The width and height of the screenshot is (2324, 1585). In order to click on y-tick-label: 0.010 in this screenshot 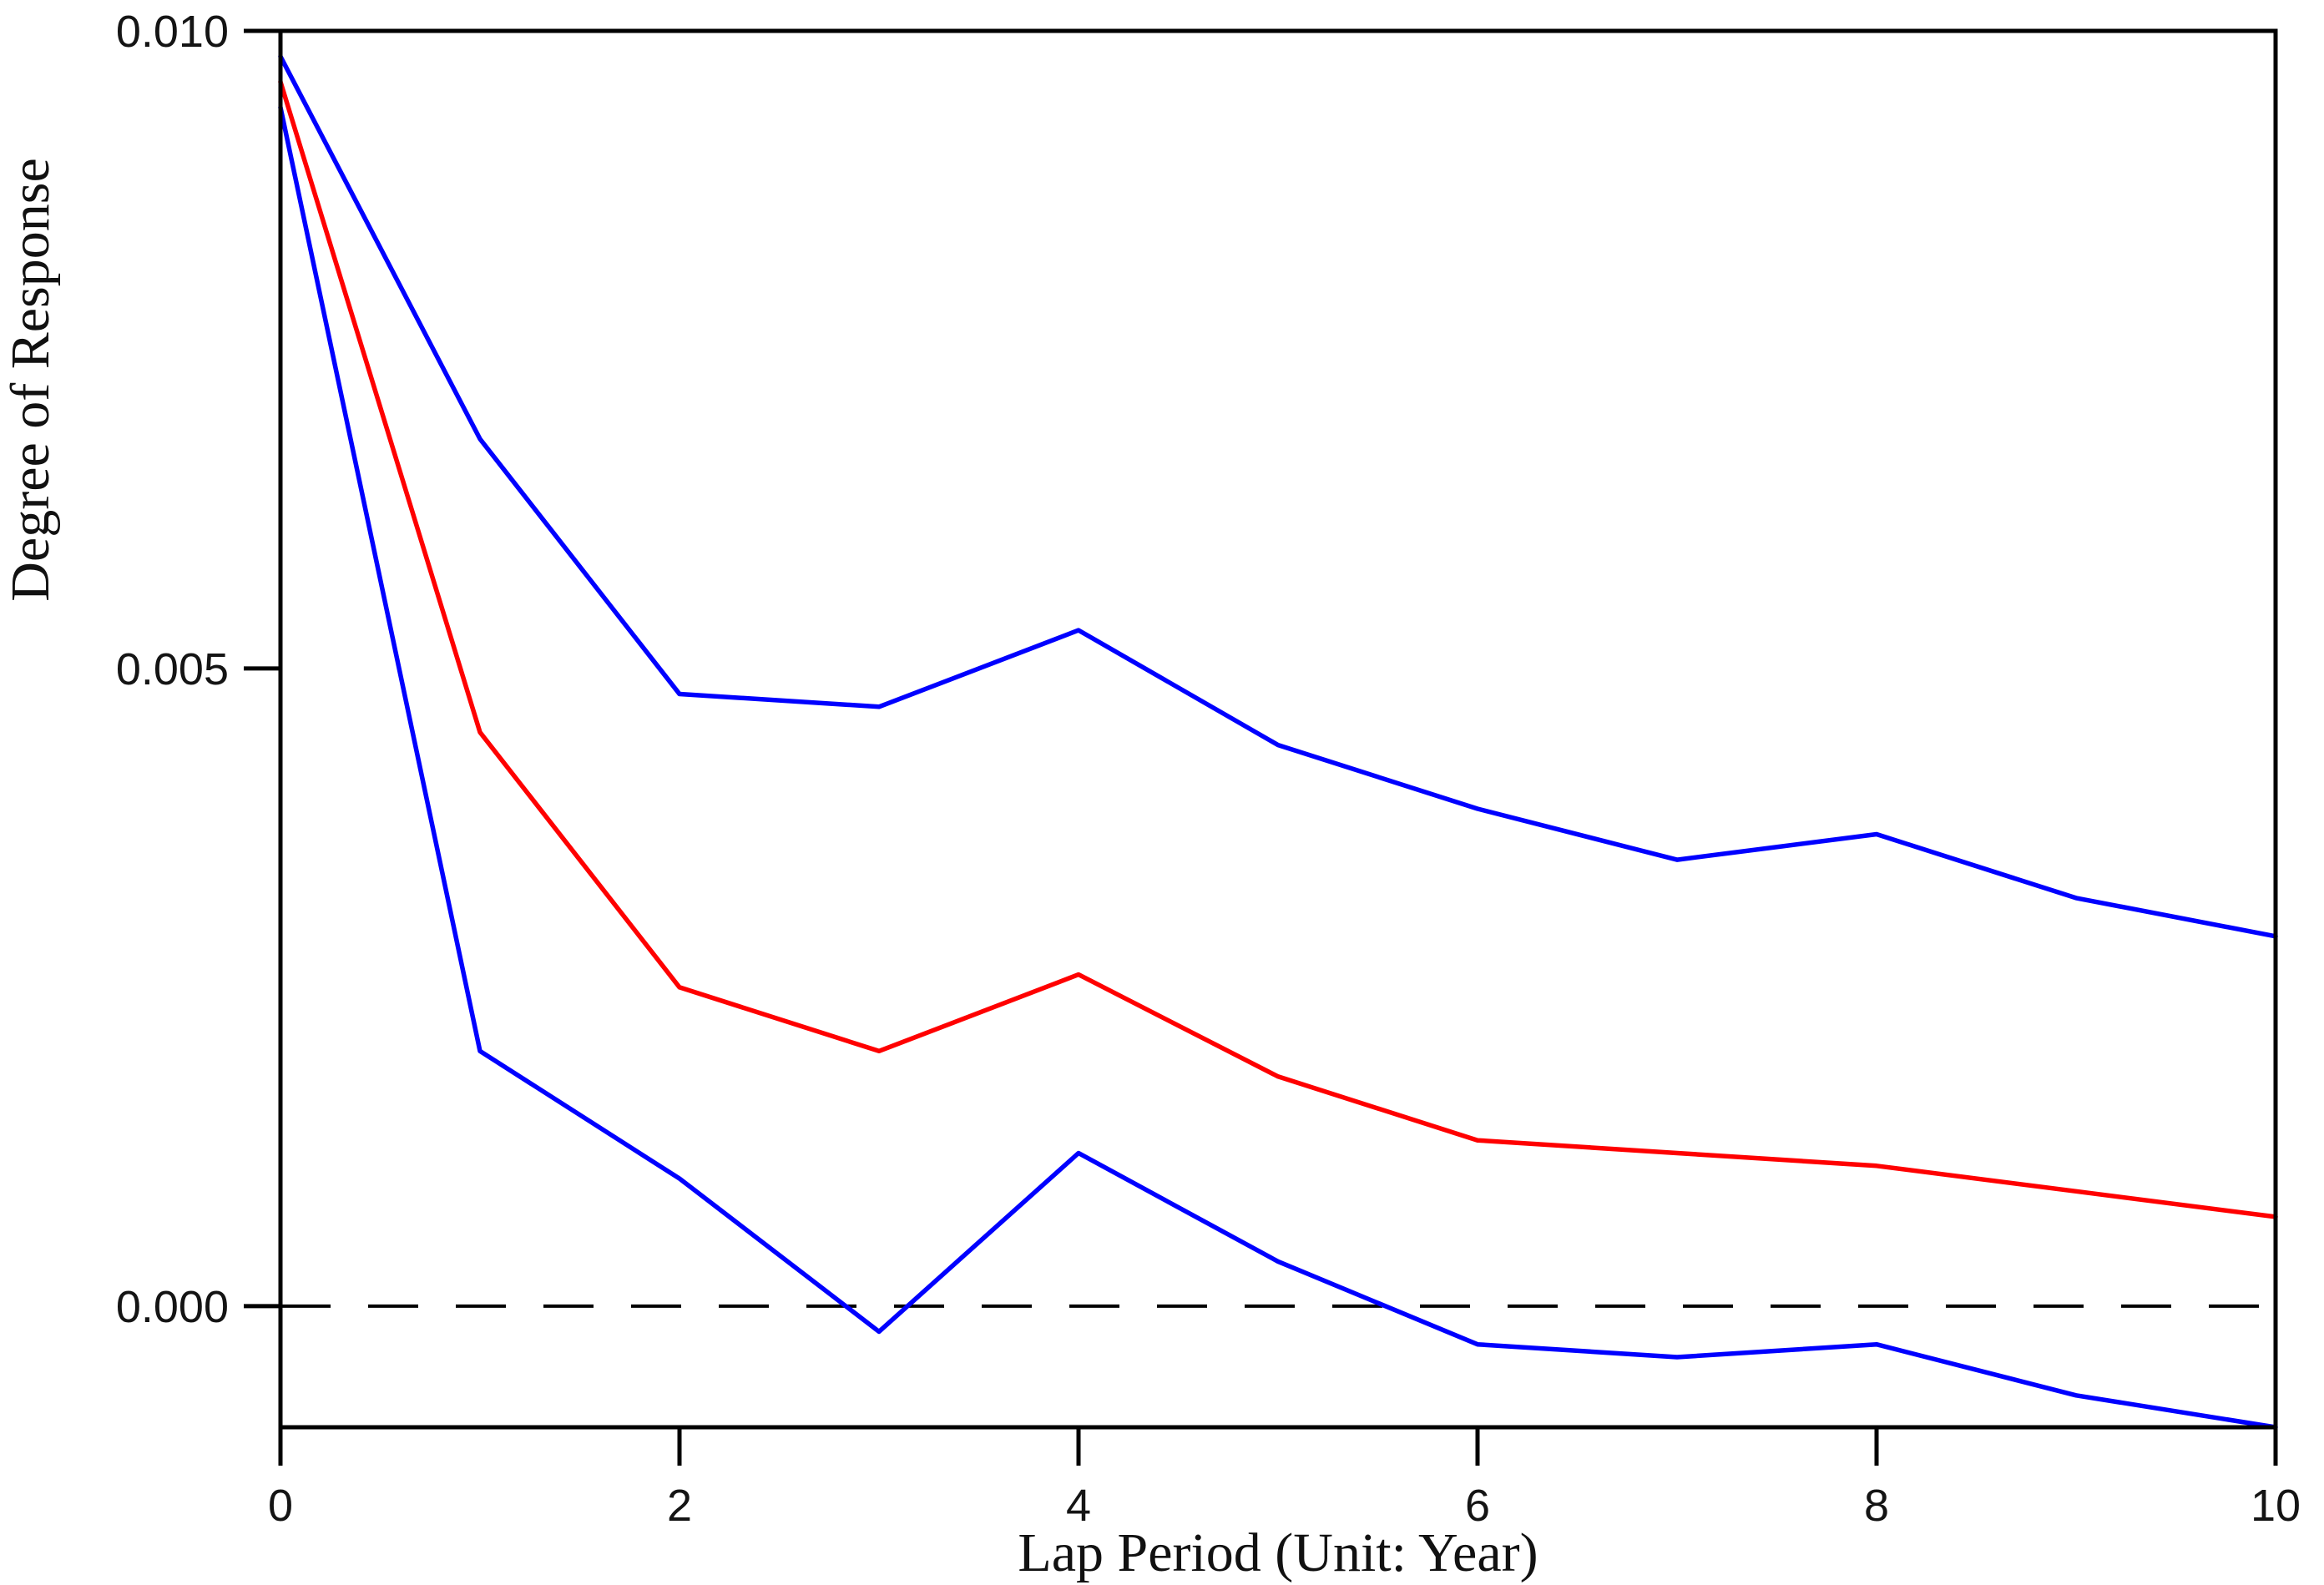, I will do `click(172, 32)`.